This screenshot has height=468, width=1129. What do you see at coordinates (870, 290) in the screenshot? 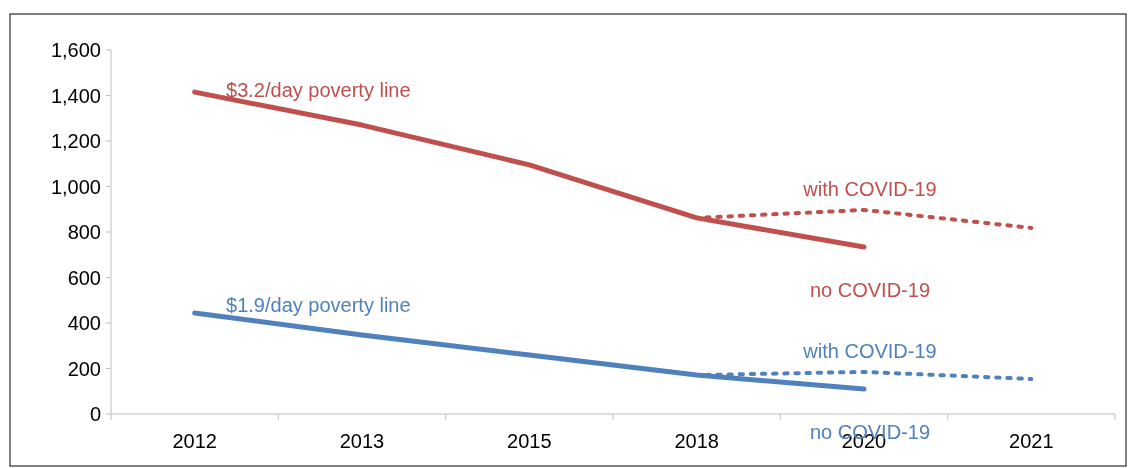
I see `text: no COVID-19` at bounding box center [870, 290].